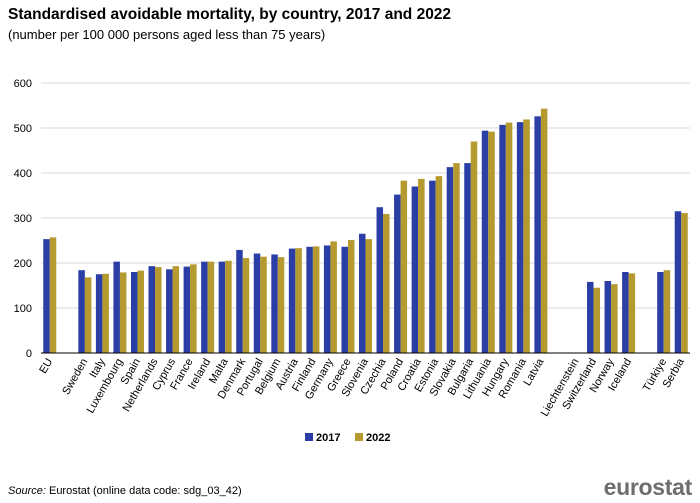 The width and height of the screenshot is (700, 503). I want to click on bar-2017-luxembourg, so click(116, 307).